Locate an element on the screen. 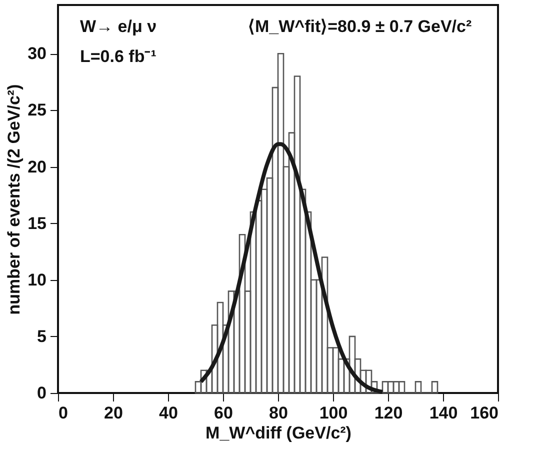 The height and width of the screenshot is (471, 544). x-tick-label: 60 is located at coordinates (223, 413).